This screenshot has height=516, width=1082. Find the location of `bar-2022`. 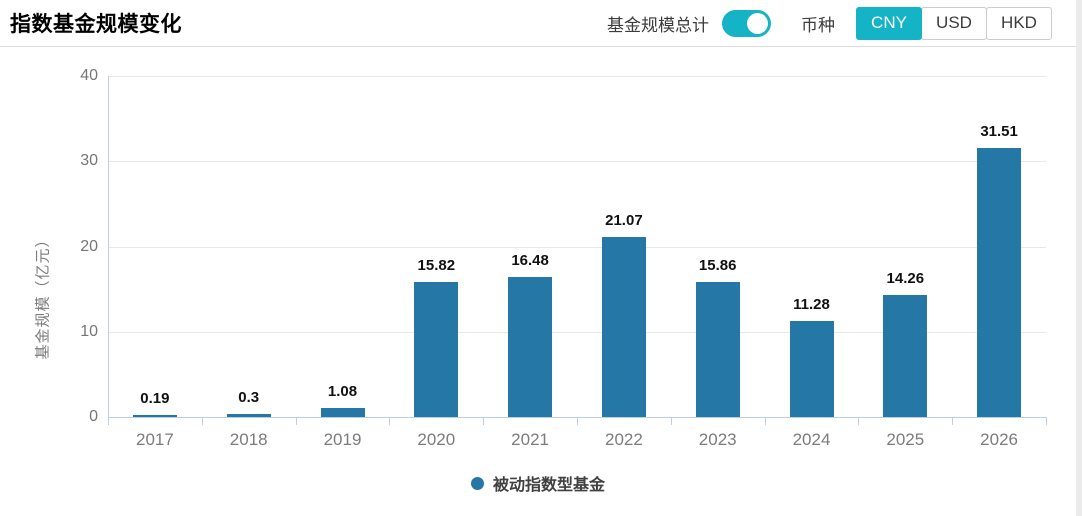

bar-2022 is located at coordinates (623, 327).